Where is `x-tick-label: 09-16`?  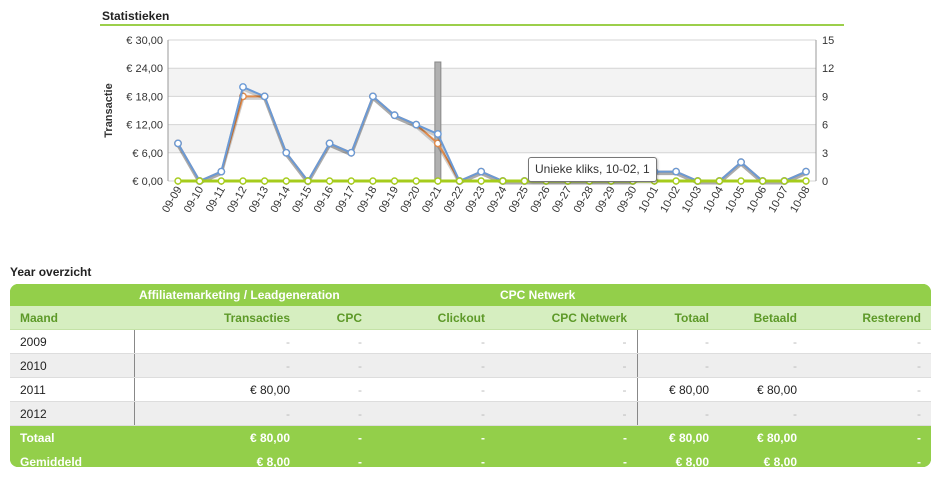 x-tick-label: 09-16 is located at coordinates (324, 200).